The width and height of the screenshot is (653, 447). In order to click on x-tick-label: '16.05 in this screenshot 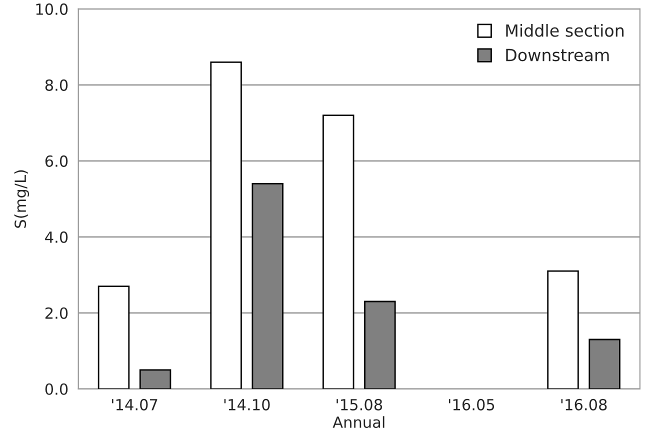, I will do `click(471, 404)`.